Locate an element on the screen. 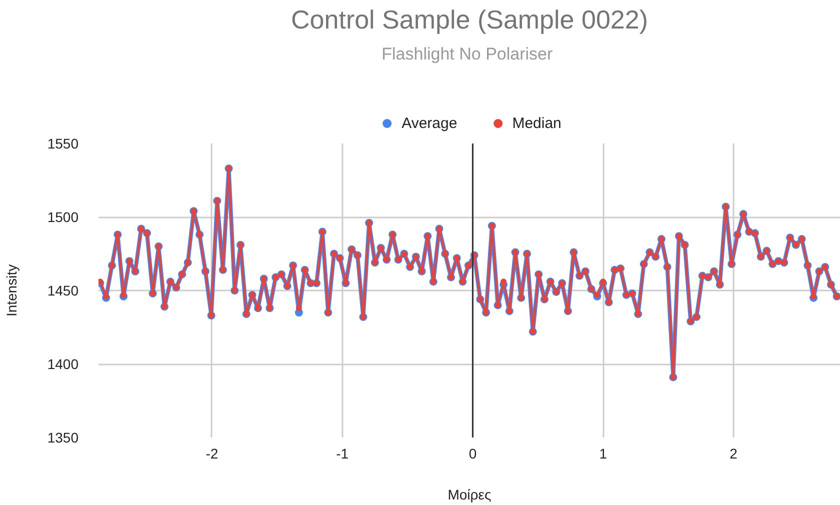  y-tick-label: 1500 is located at coordinates (63, 217).